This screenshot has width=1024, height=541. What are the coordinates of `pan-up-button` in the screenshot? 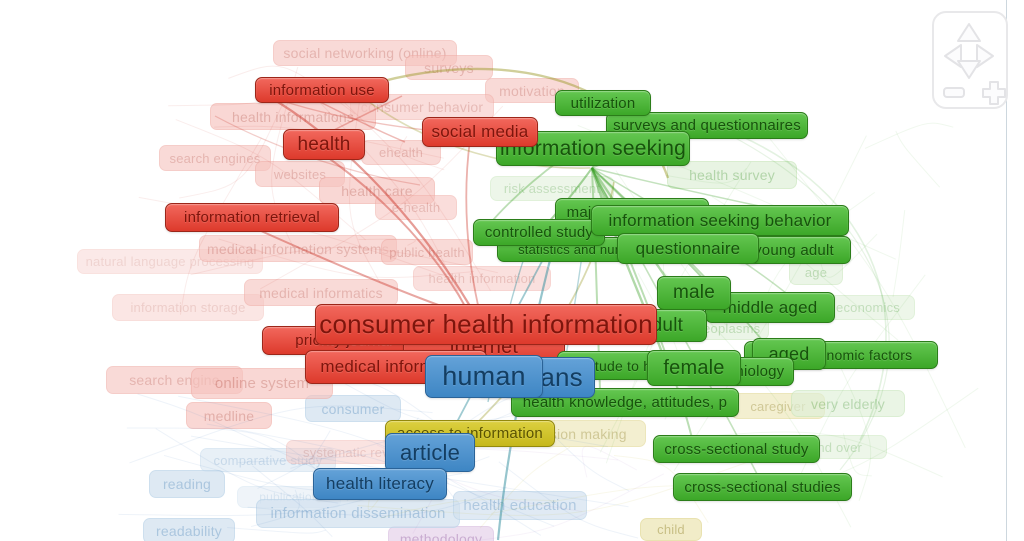 It's located at (969, 32).